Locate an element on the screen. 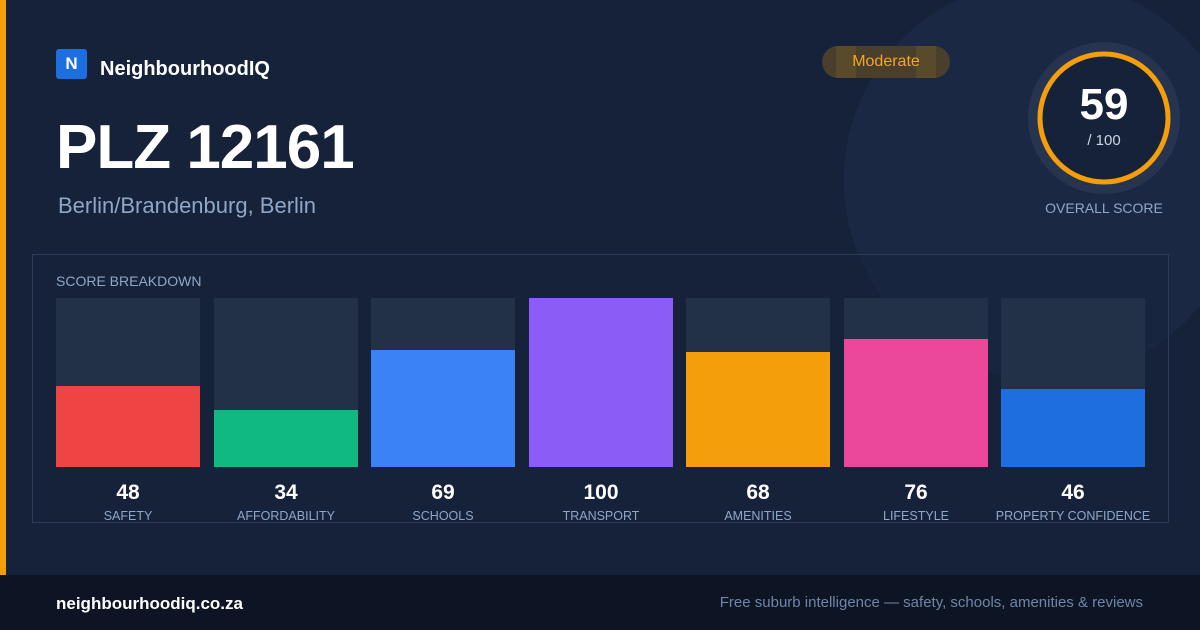  bar-transport: 100 TRANSPORT is located at coordinates (601, 410).